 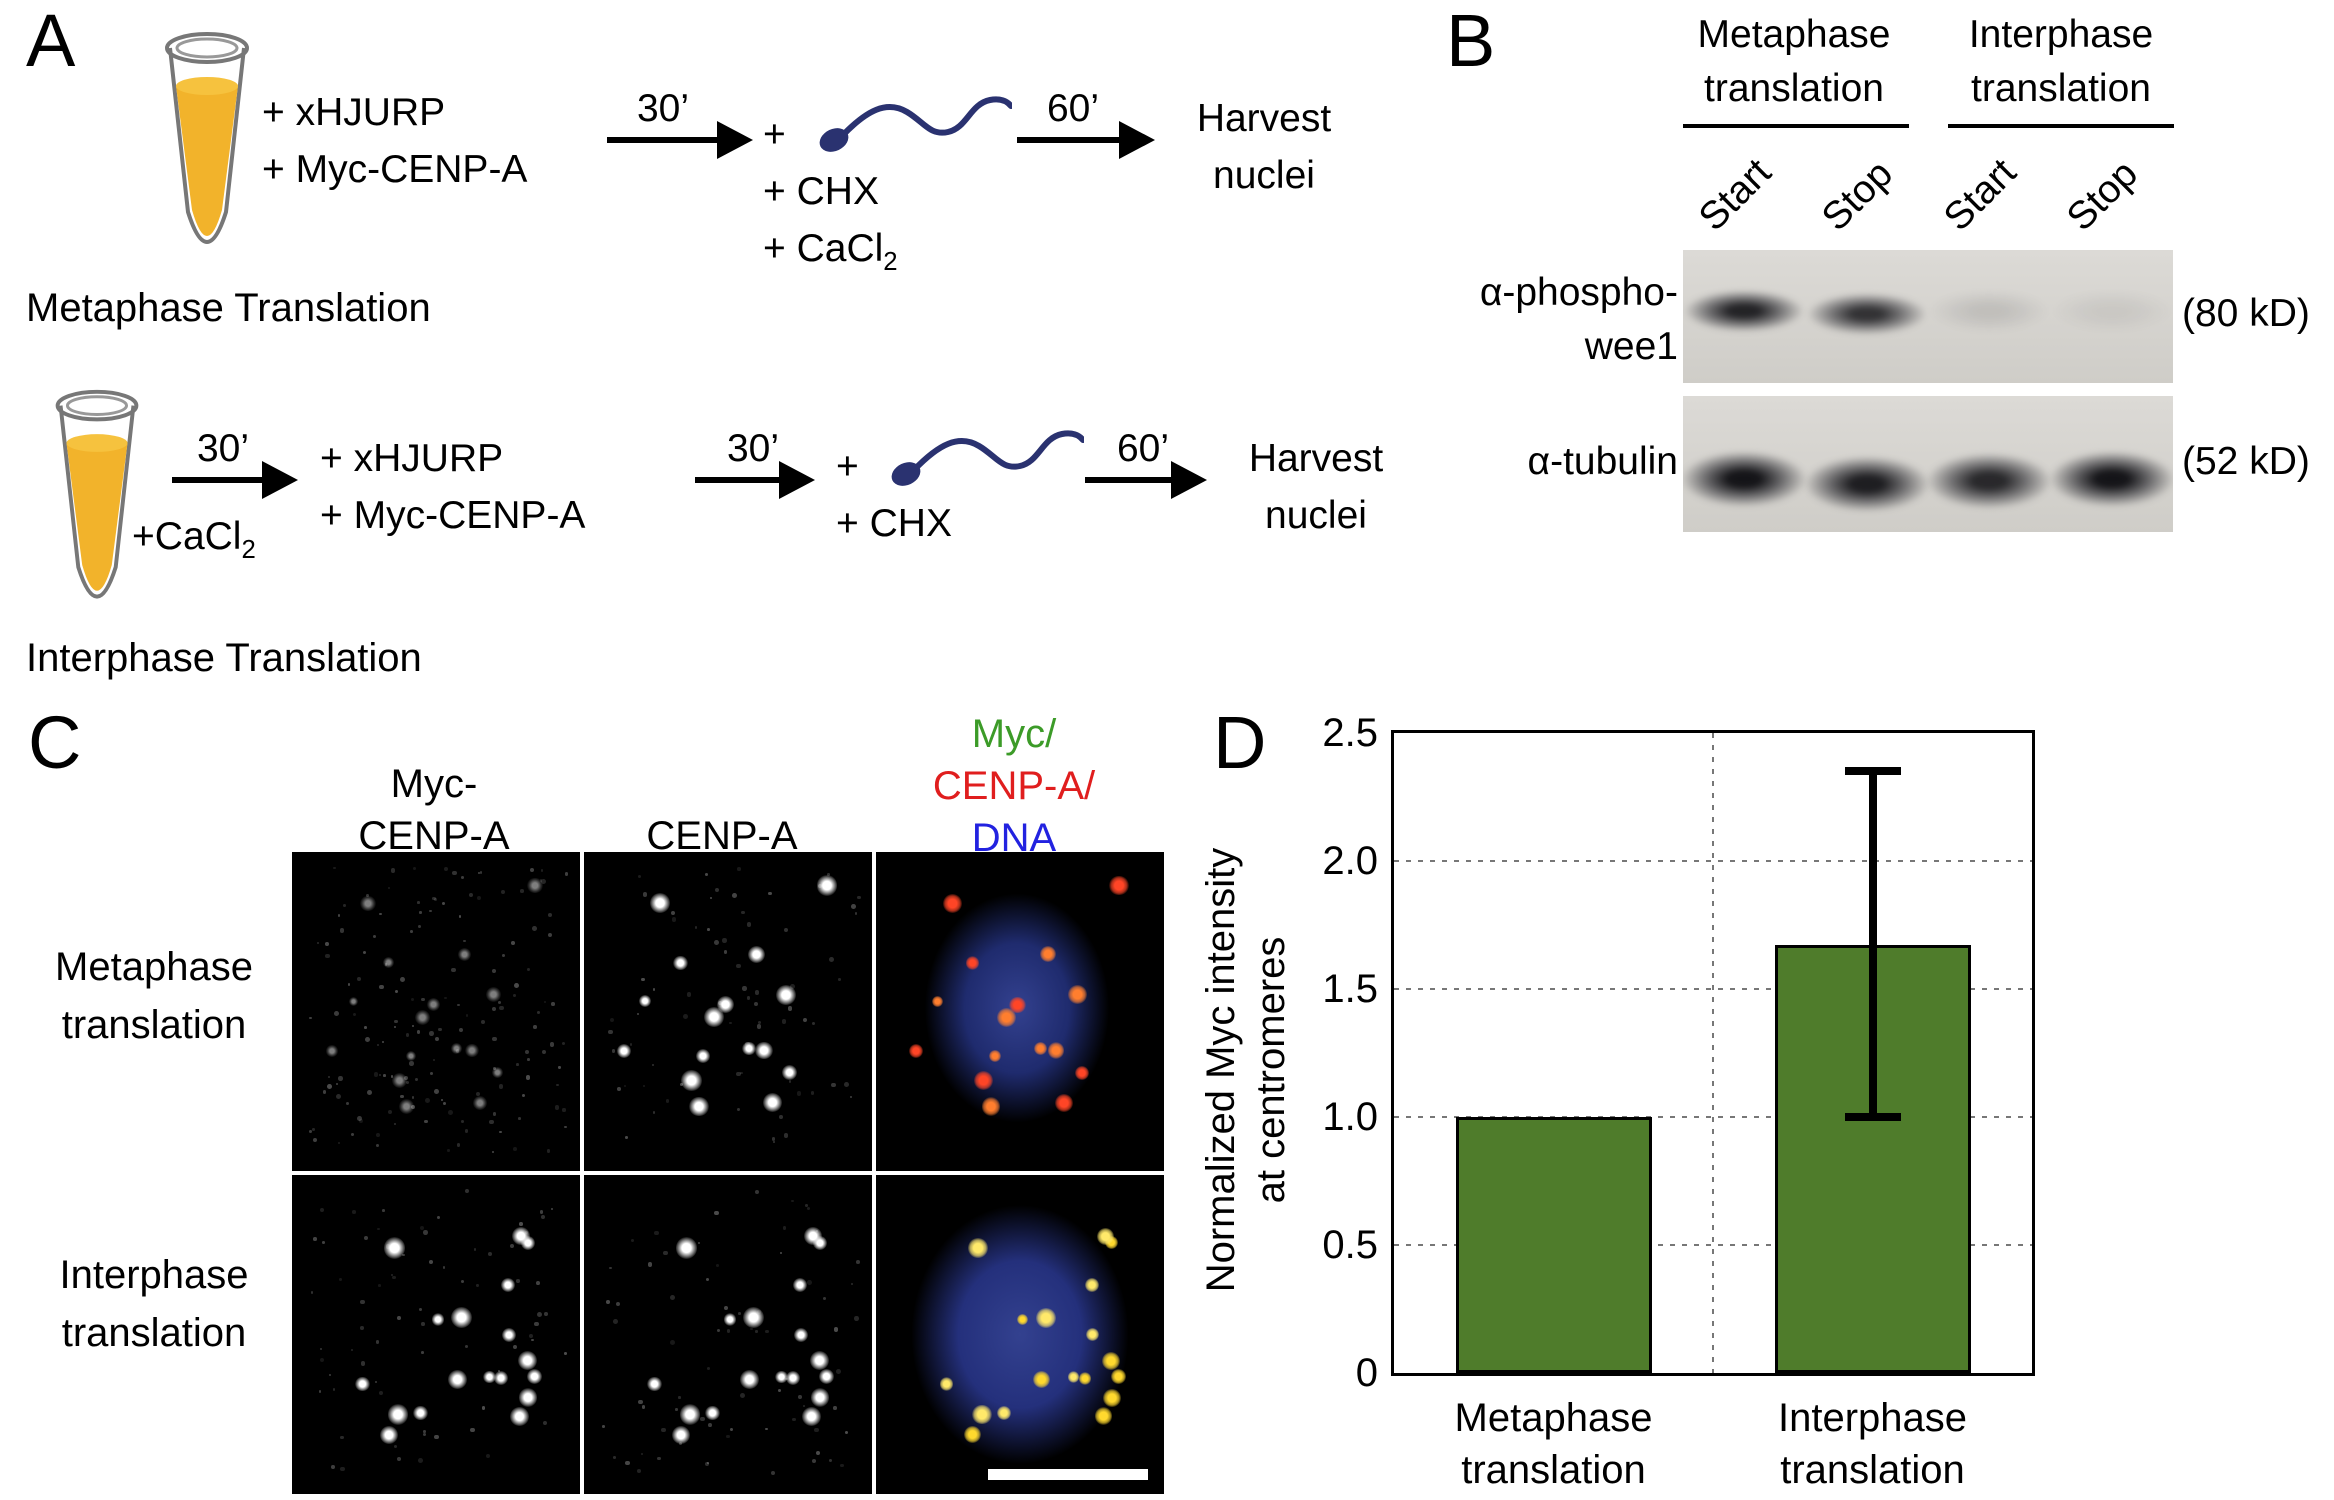 What do you see at coordinates (1264, 118) in the screenshot?
I see `harvest-line: Harvest` at bounding box center [1264, 118].